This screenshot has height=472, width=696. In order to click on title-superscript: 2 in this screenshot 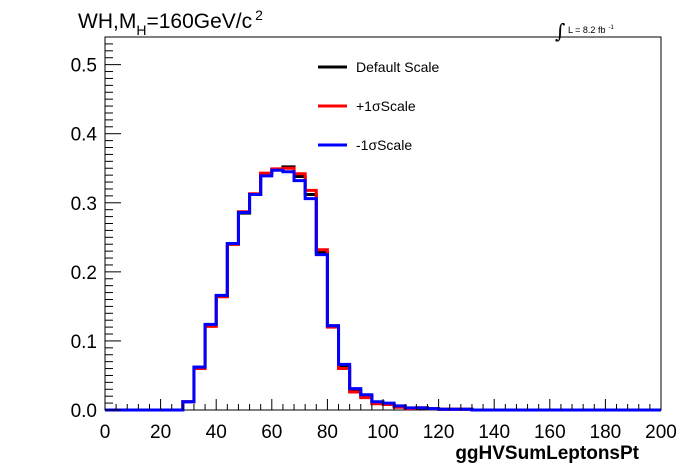, I will do `click(259, 15)`.